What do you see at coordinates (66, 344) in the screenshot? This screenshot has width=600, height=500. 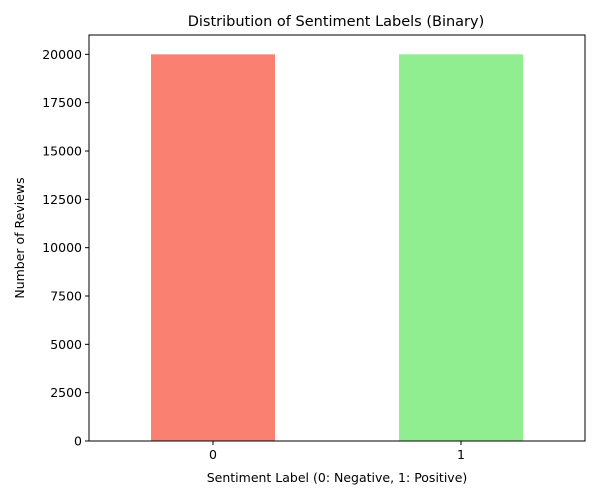 I see `y-tick-label-5000: 5000` at bounding box center [66, 344].